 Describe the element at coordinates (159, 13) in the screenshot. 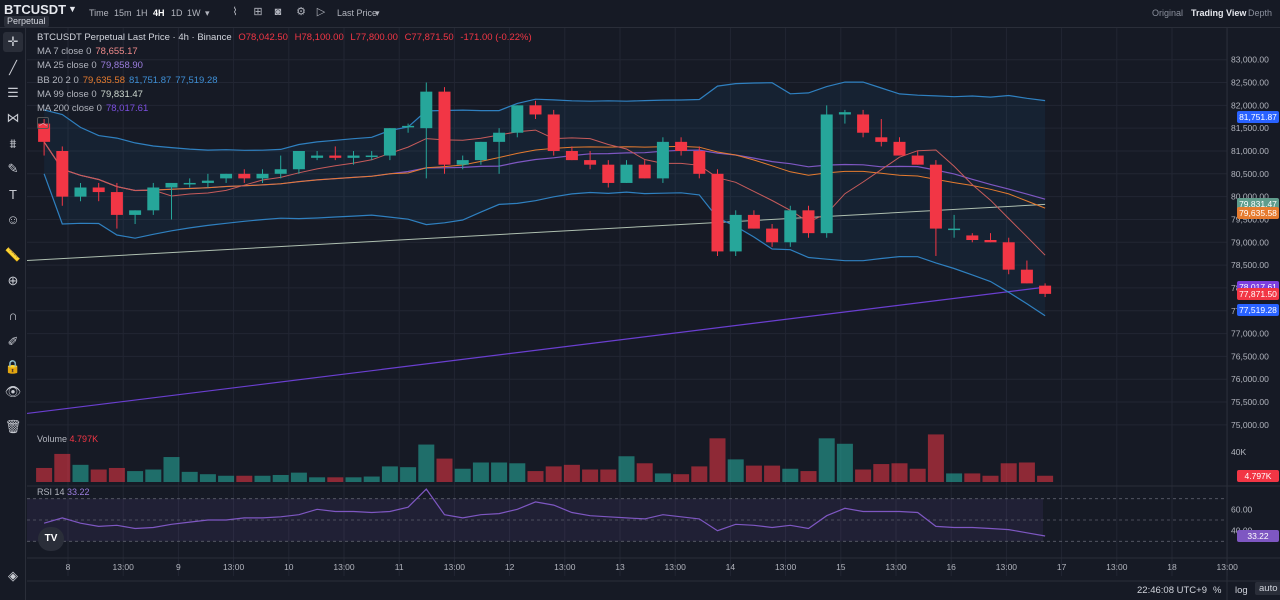

I see `tf-4h: 4H` at that location.